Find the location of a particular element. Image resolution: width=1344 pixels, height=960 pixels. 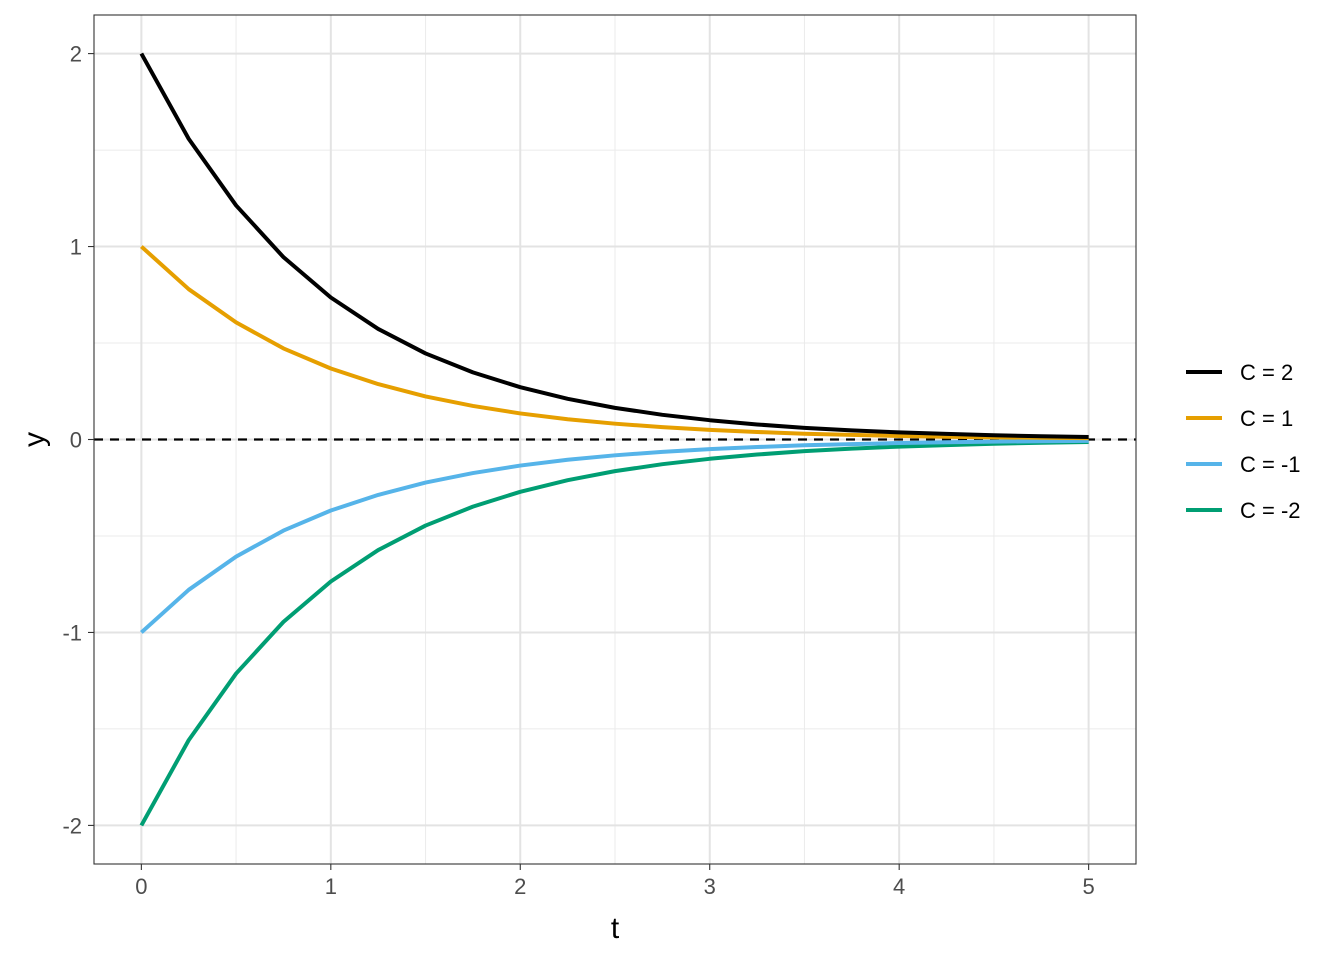

y-tick-label: -2 is located at coordinates (72, 825).